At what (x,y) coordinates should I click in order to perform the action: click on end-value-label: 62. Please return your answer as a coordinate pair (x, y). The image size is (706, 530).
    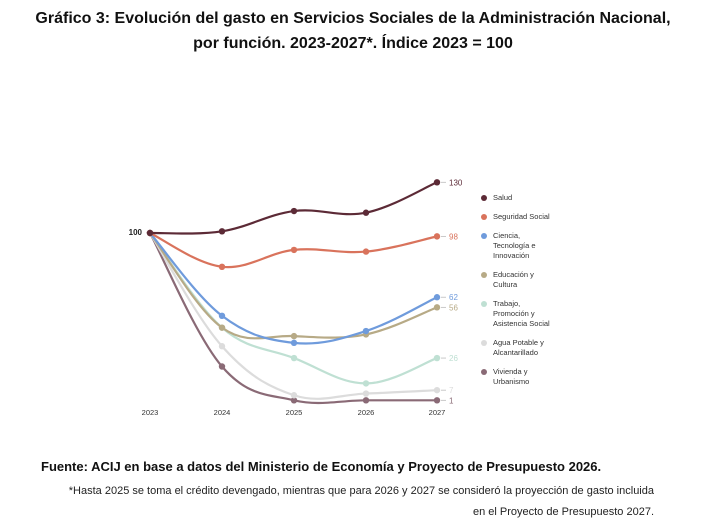
    Looking at the image, I should click on (453, 297).